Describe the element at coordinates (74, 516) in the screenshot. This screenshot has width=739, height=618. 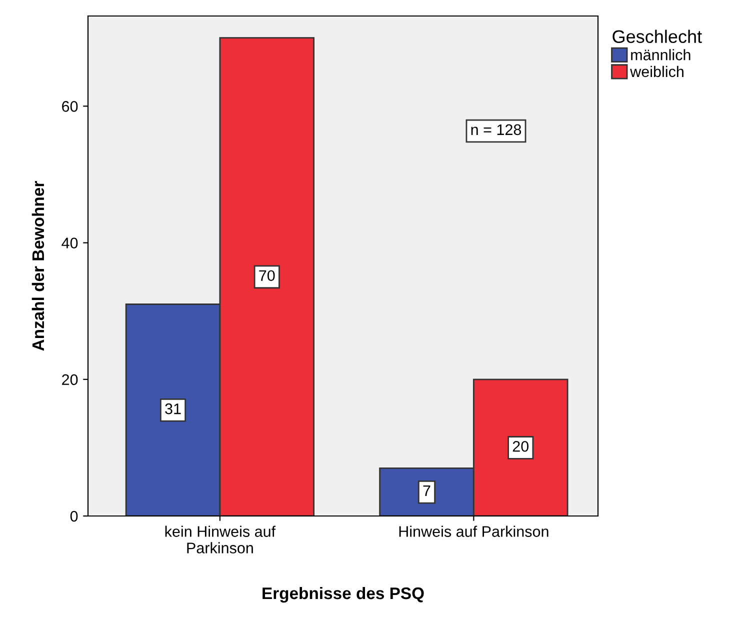
I see `y-tick-label: 0` at that location.